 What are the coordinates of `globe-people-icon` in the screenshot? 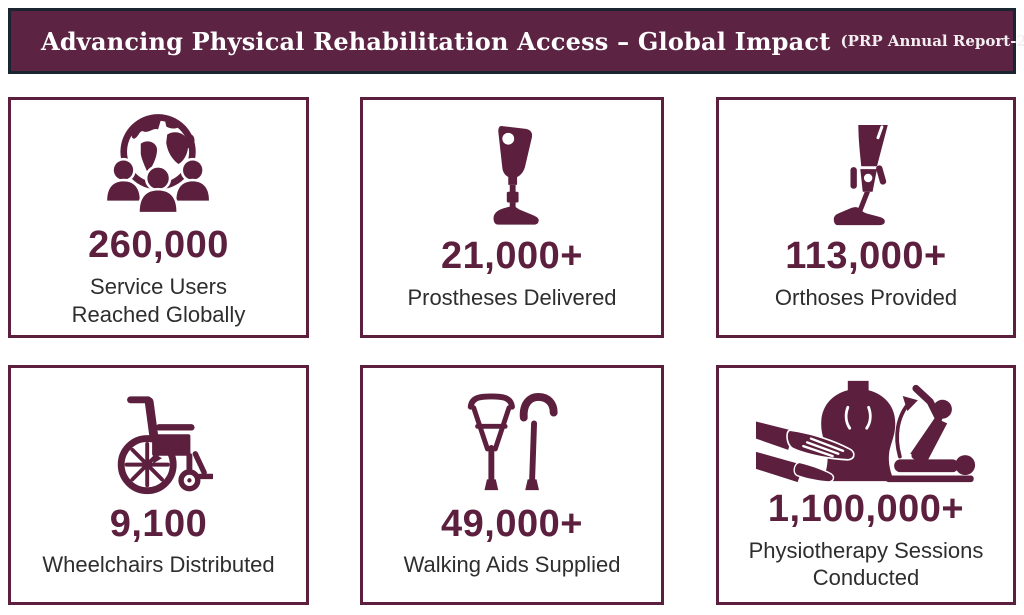 It's located at (158, 164).